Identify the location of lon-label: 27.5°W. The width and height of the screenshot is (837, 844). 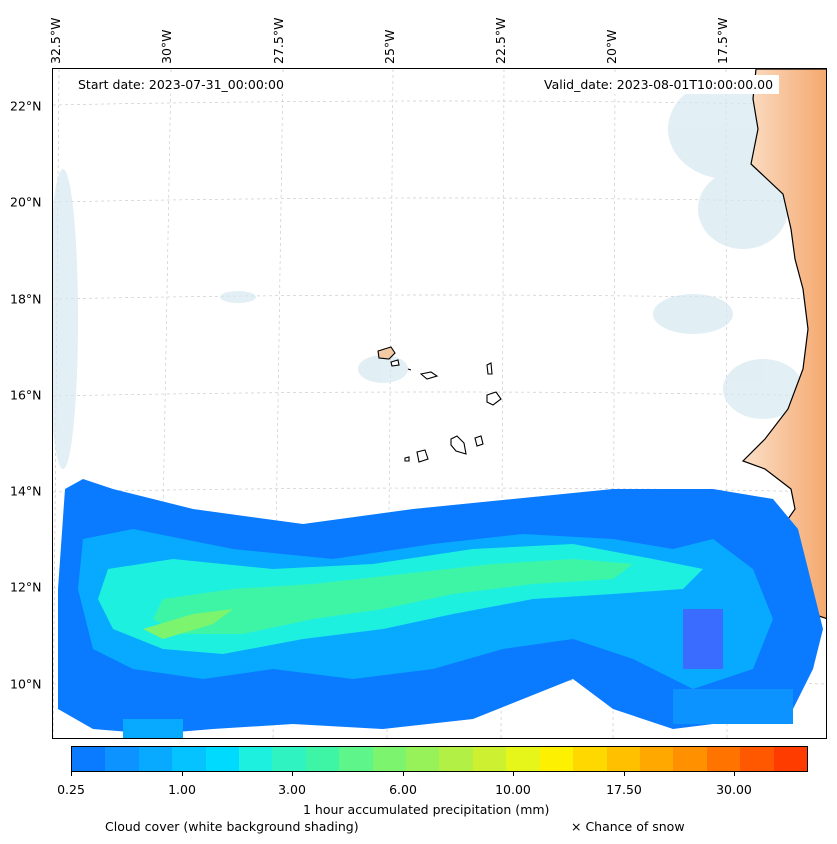
(278, 40).